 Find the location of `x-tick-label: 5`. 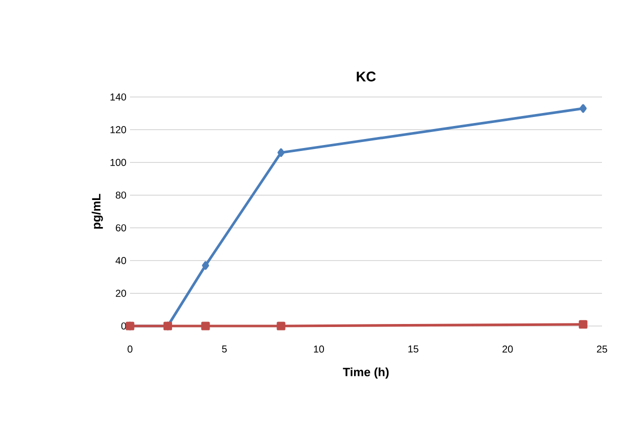

x-tick-label: 5 is located at coordinates (224, 349).